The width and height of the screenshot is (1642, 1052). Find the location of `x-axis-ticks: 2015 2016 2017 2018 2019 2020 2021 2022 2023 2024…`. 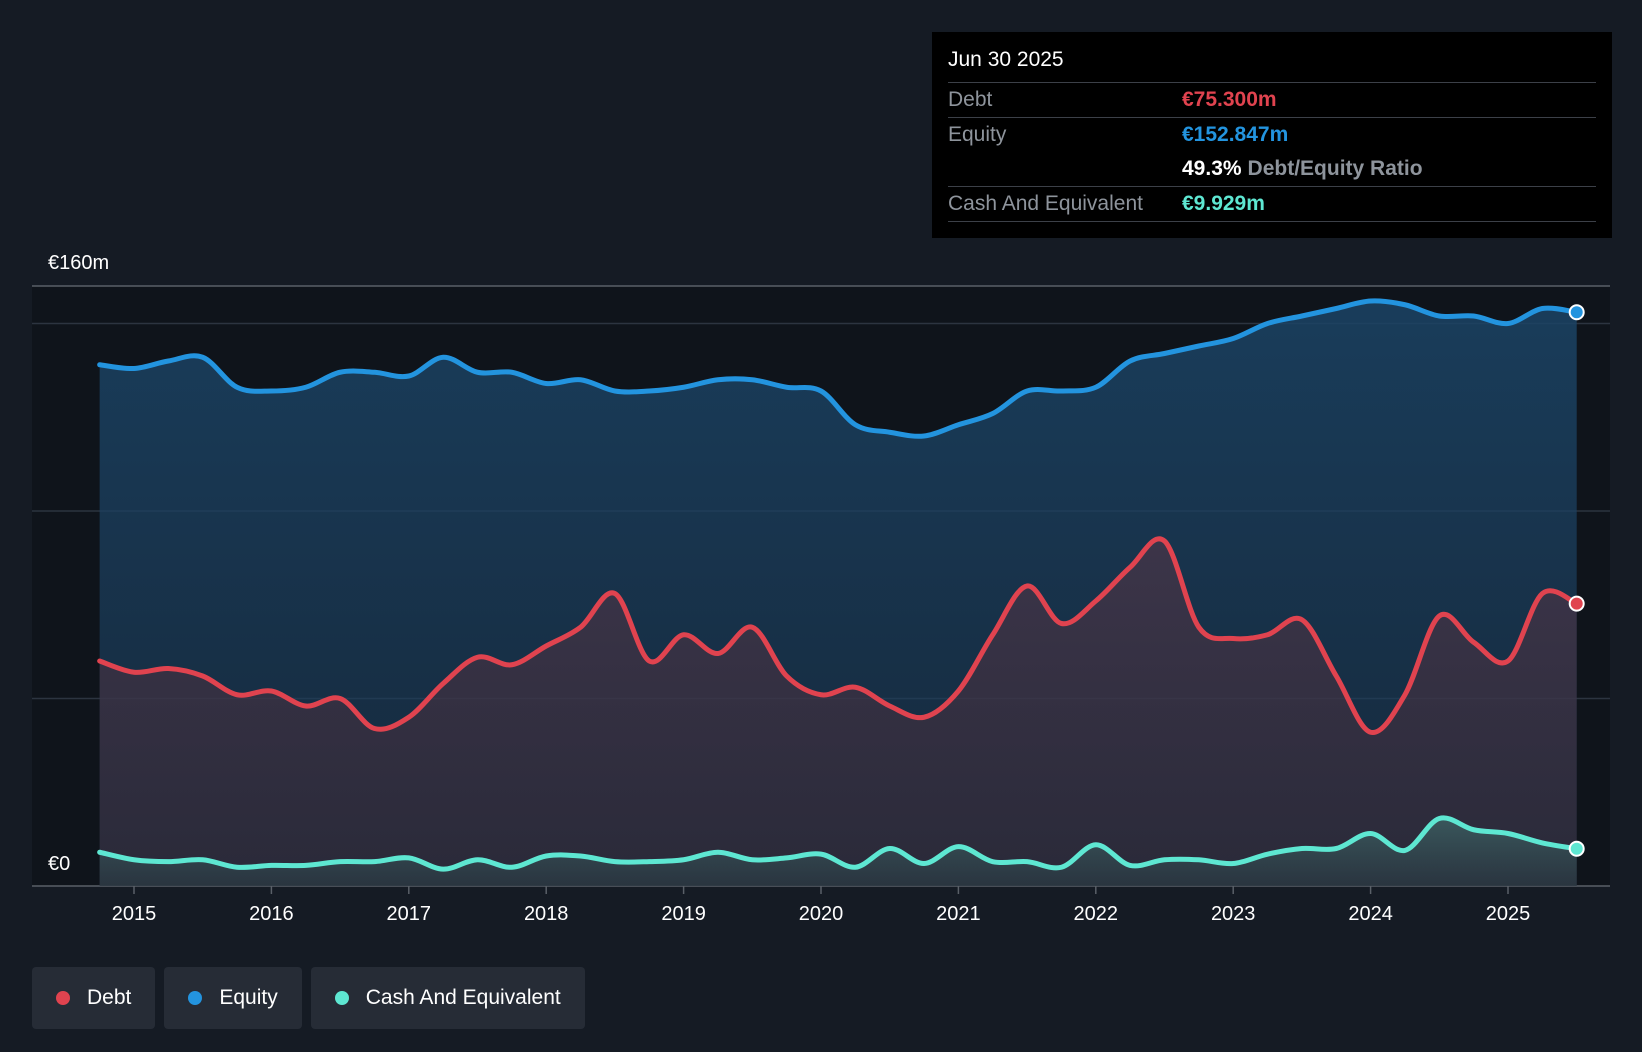

x-axis-ticks: 2015 2016 2017 2018 2019 2020 2021 2022 2023 2024… is located at coordinates (821, 905).